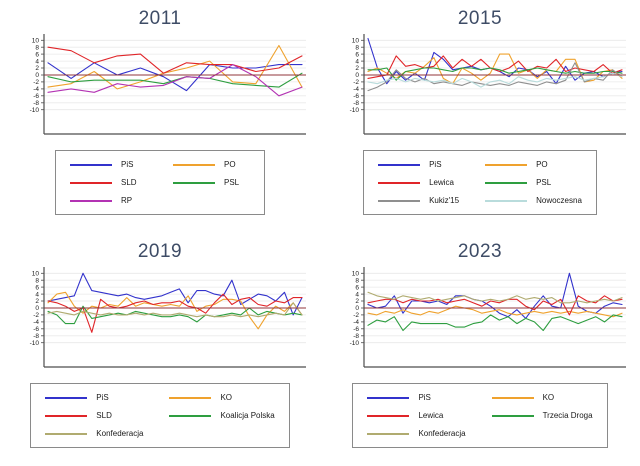  I want to click on chart-legend: PiS PO Lewica PSL Kukiz'15 Nowoczesna, so click(480, 182).